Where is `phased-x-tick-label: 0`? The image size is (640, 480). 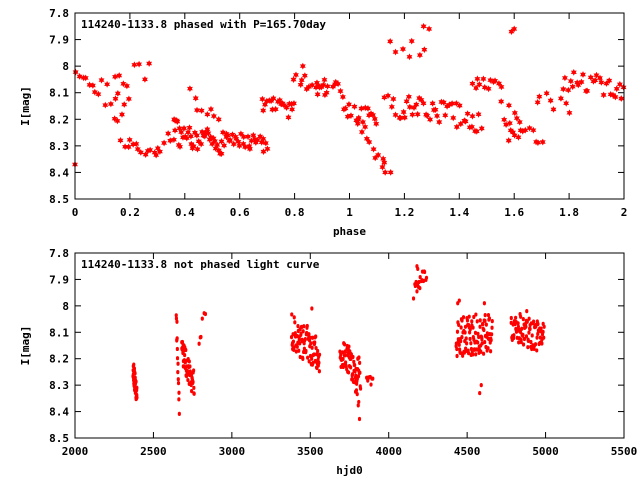
phased-x-tick-label: 0 is located at coordinates (75, 212).